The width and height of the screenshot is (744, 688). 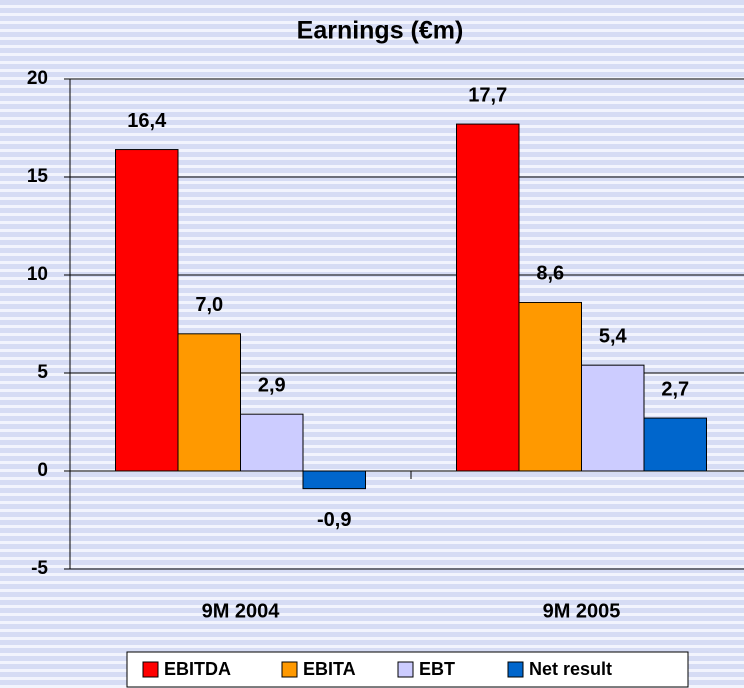 What do you see at coordinates (437, 669) in the screenshot?
I see `legend-label: EBT` at bounding box center [437, 669].